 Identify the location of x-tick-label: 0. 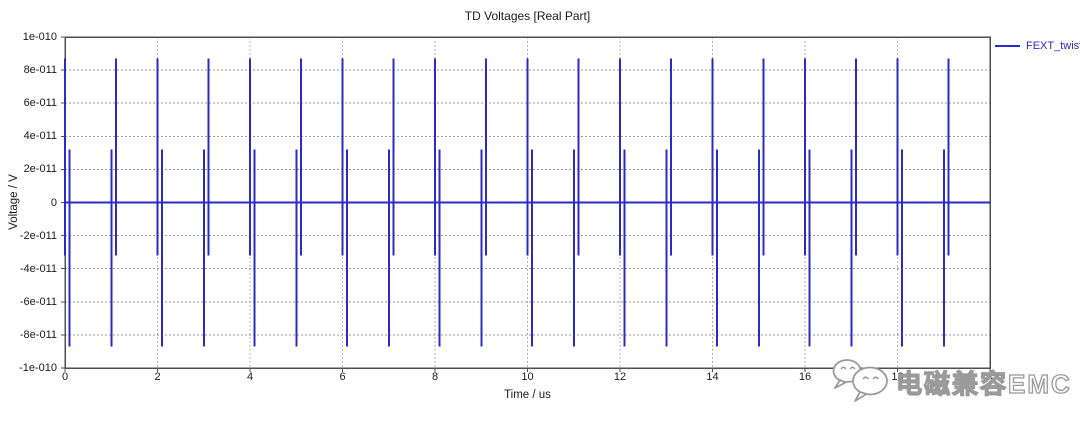
(65, 377).